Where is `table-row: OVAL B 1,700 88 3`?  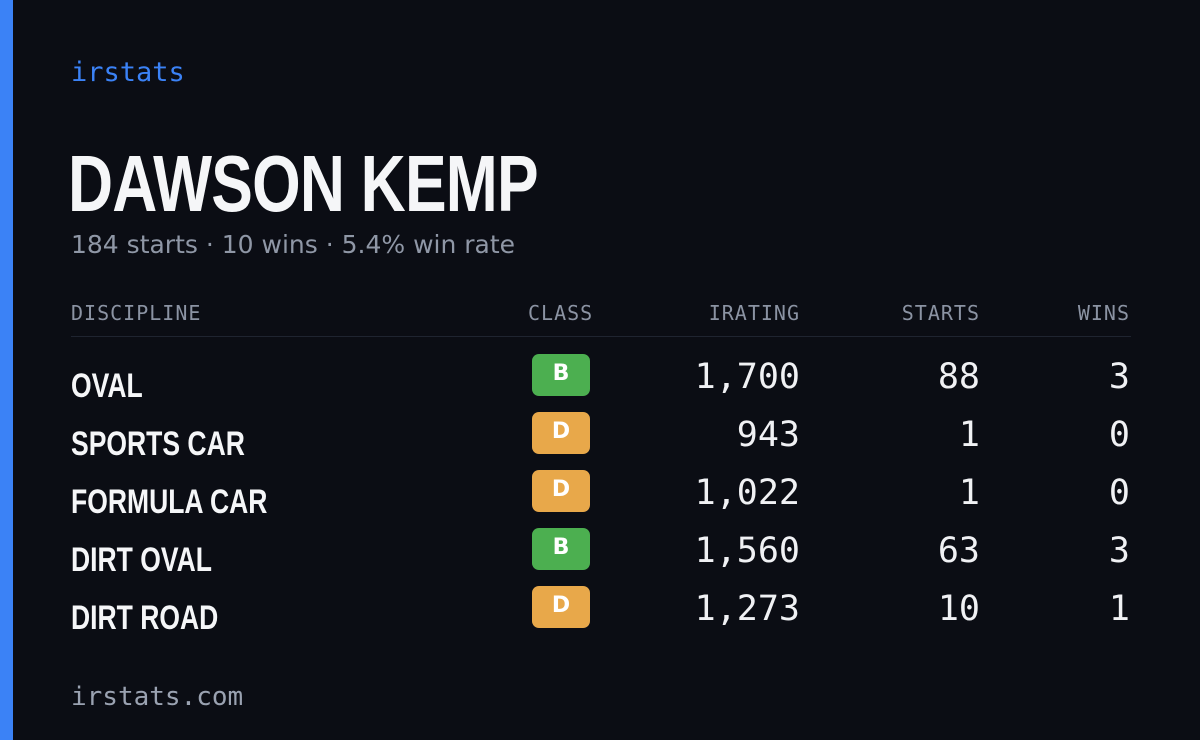 table-row: OVAL B 1,700 88 3 is located at coordinates (601, 383).